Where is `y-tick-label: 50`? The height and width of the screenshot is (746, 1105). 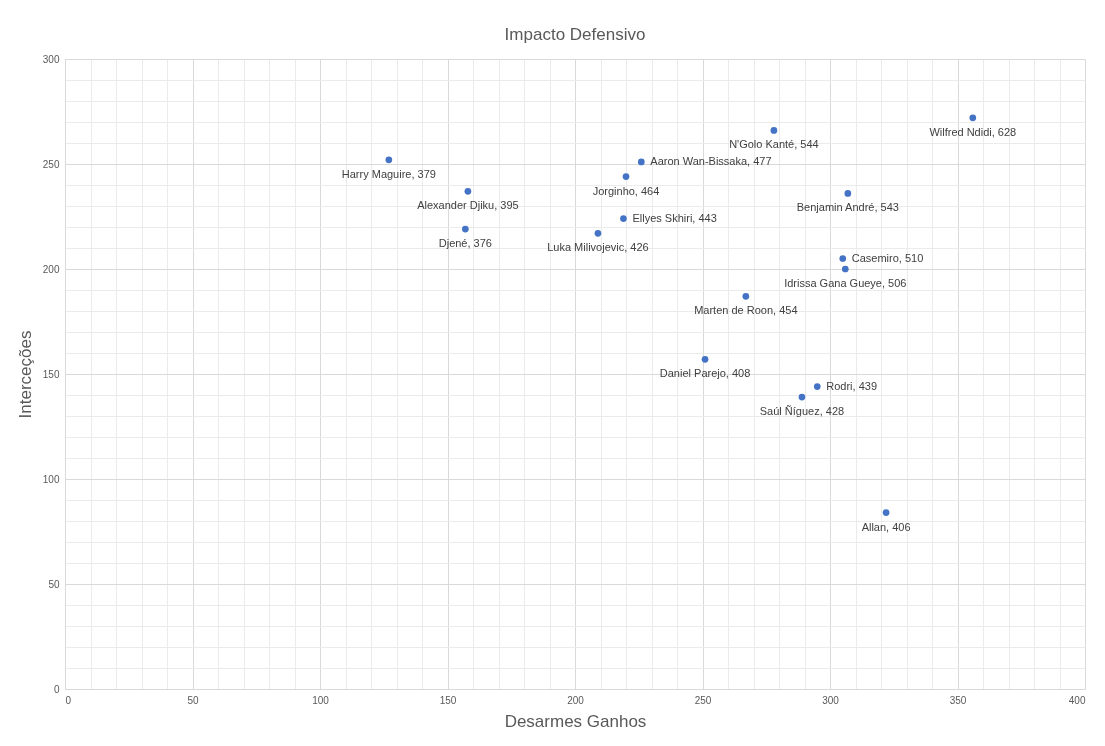 y-tick-label: 50 is located at coordinates (54, 584).